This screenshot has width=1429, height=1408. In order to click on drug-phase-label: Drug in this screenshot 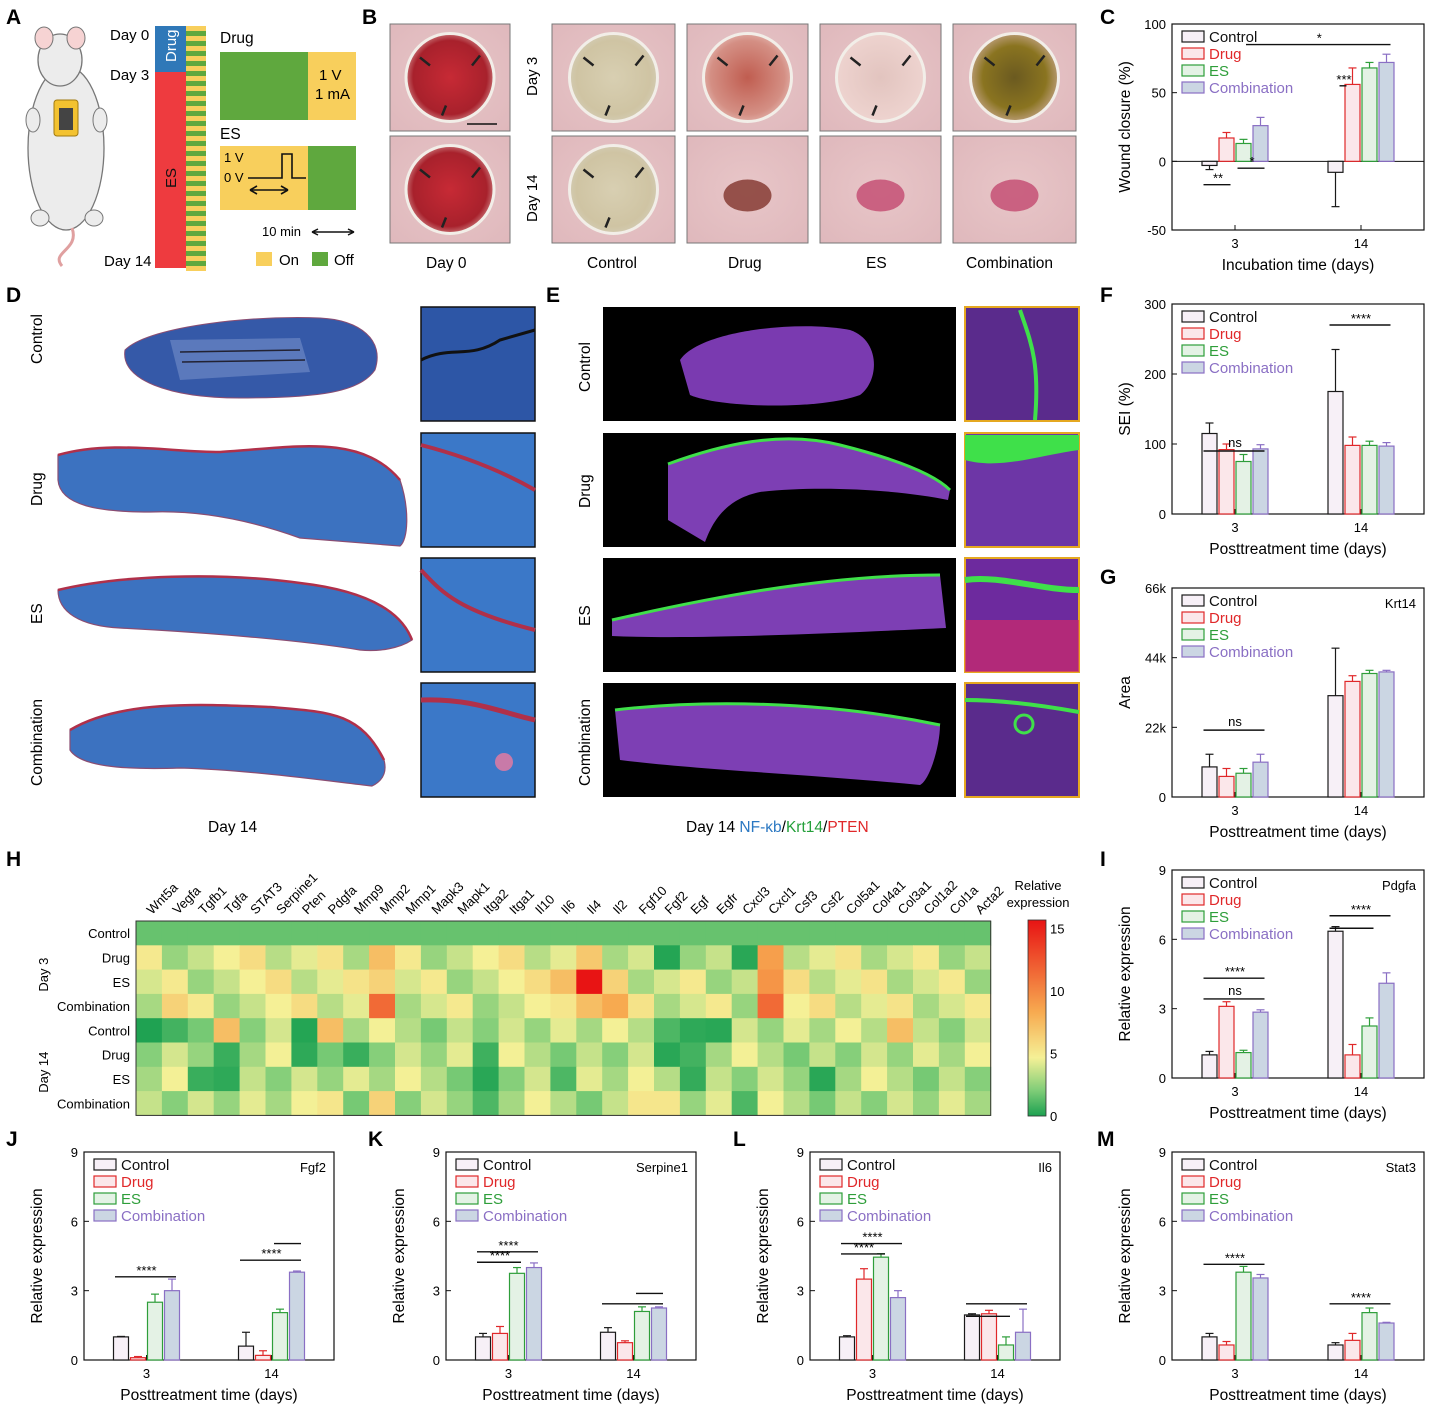, I will do `click(171, 45)`.